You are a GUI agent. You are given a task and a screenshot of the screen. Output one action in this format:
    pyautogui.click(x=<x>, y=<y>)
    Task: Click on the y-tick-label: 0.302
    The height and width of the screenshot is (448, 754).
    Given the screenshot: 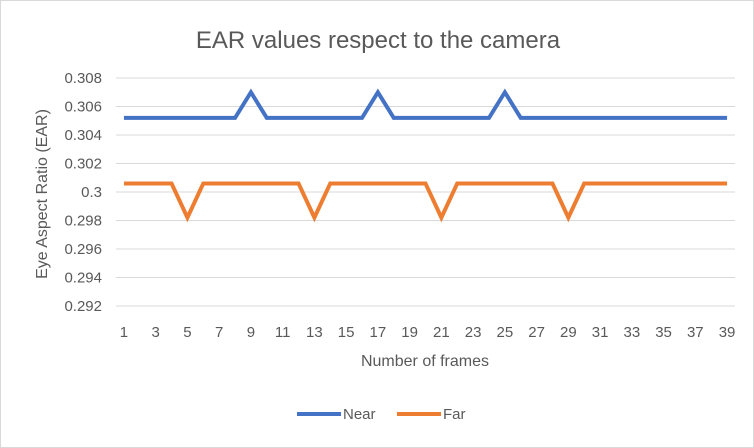 What is the action you would take?
    pyautogui.click(x=83, y=164)
    